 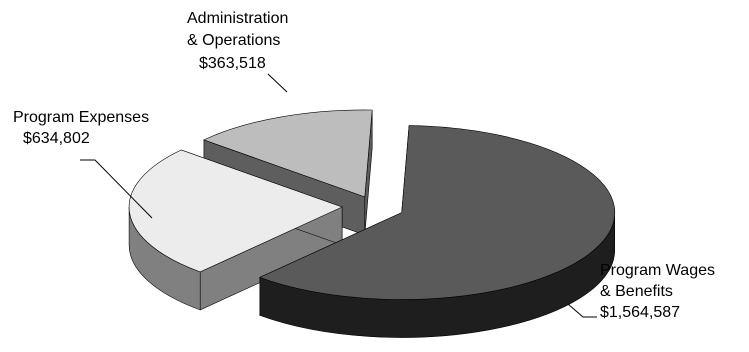 What do you see at coordinates (232, 63) in the screenshot?
I see `value-administration: $363,518` at bounding box center [232, 63].